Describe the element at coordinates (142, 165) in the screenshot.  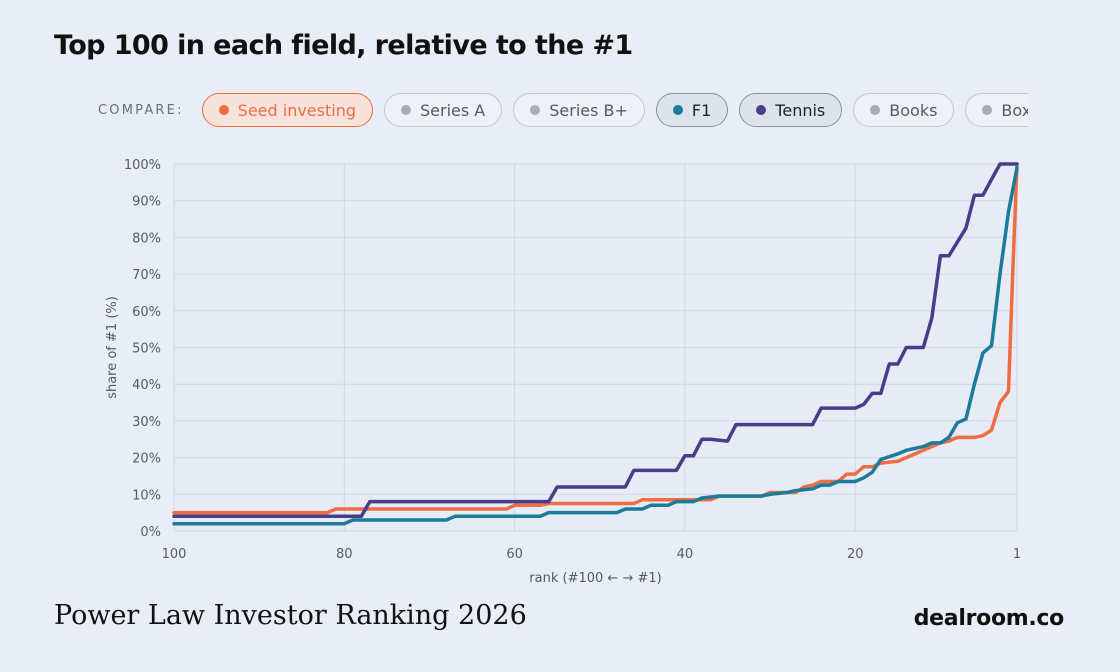
I see `y-tick-label: 100%` at that location.